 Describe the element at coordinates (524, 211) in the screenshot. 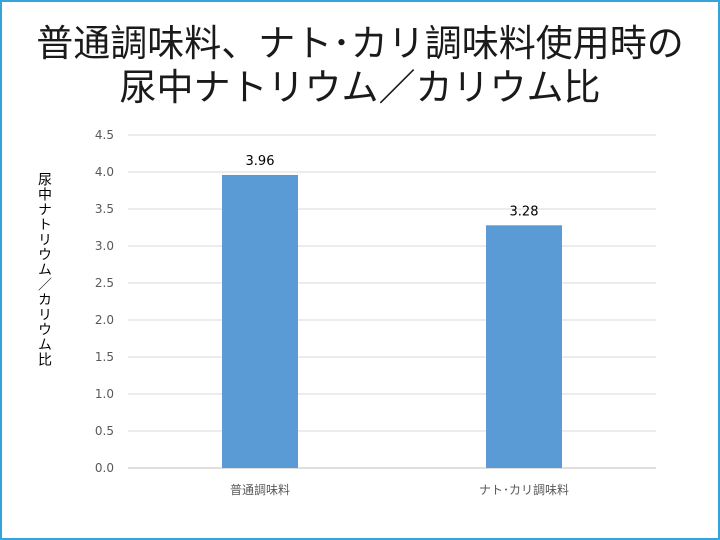

I see `data-label: 3.28` at that location.